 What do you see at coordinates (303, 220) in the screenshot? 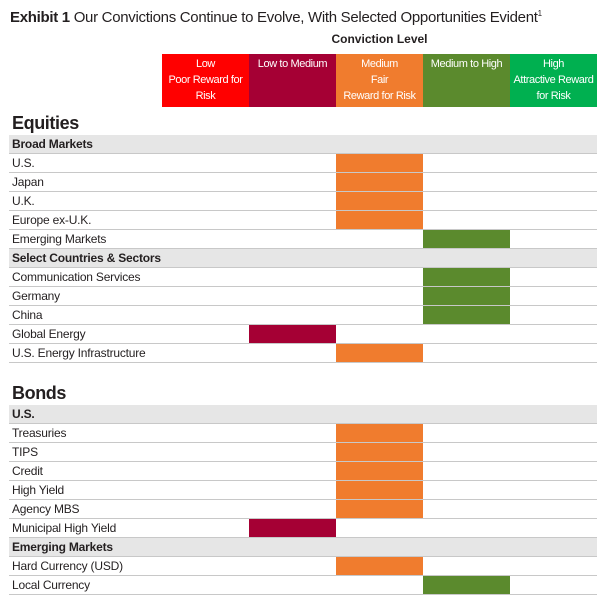
I see `table-row: Europe ex-U.K.` at bounding box center [303, 220].